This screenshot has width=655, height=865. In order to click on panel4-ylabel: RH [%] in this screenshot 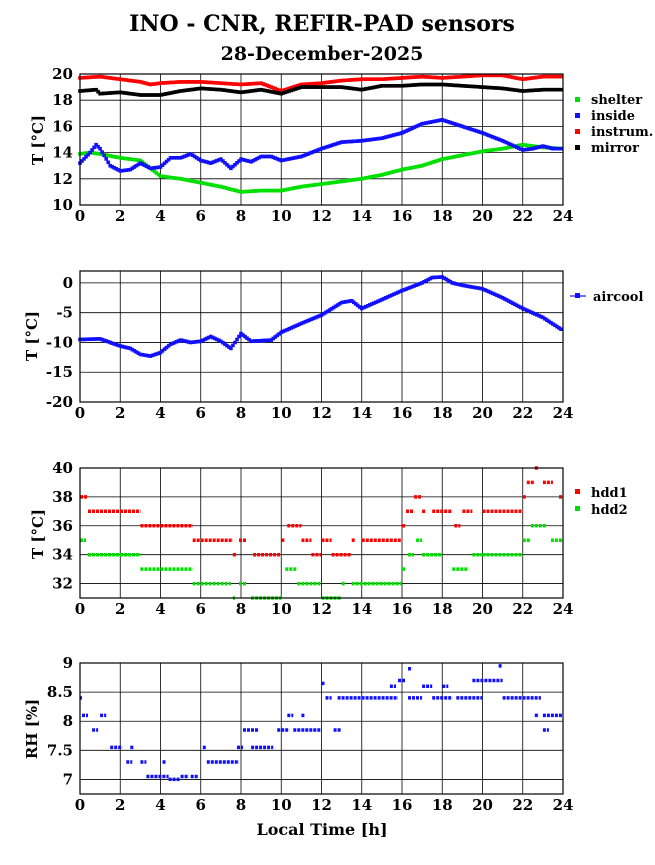, I will do `click(32, 729)`.